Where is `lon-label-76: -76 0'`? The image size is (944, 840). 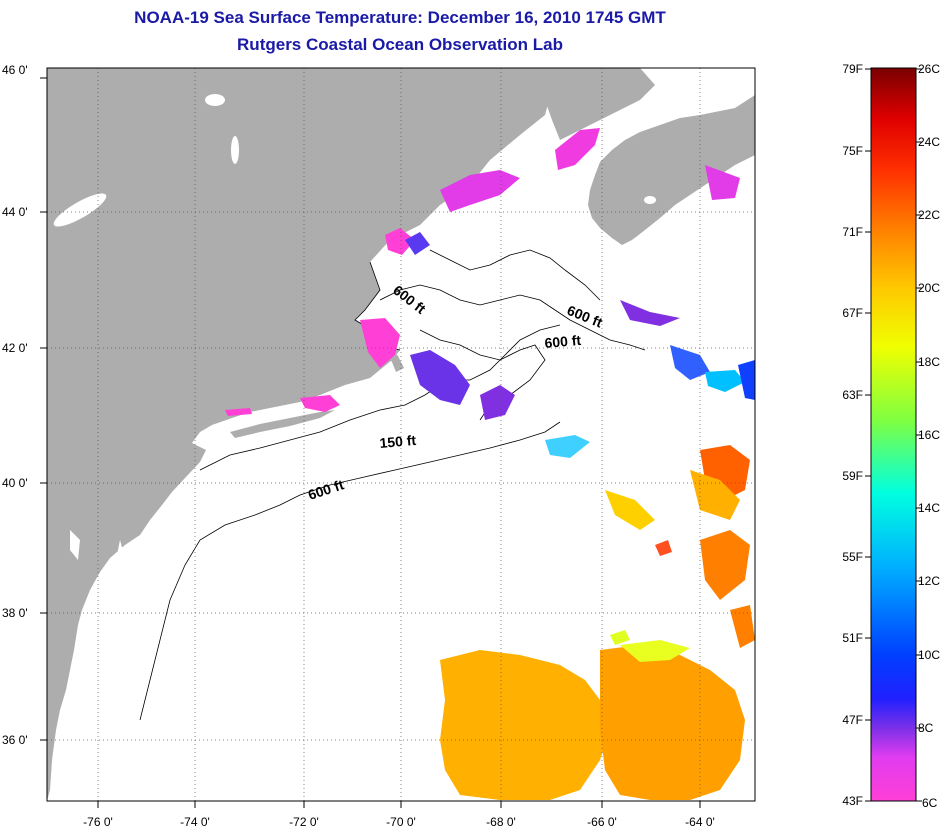 lon-label-76: -76 0' is located at coordinates (98, 822).